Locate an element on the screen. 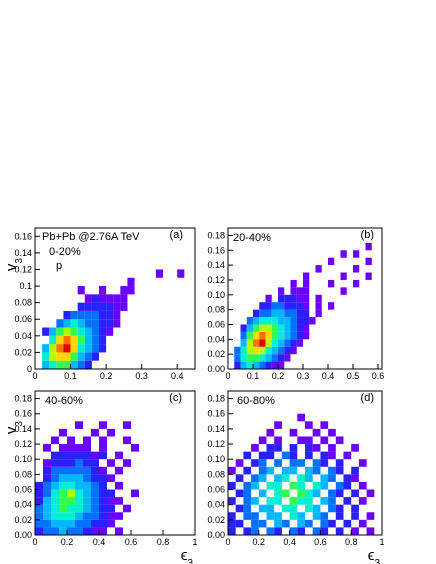  y-tick-label: 0.12 is located at coordinates (23, 269).